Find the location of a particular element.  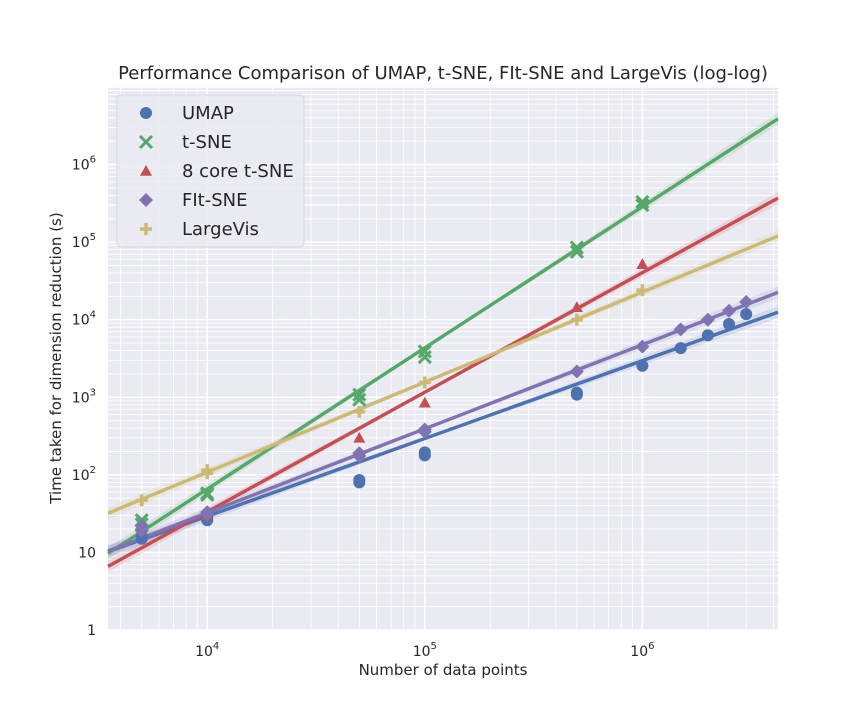

y-tick-label: 10⁴ is located at coordinates (84, 319).